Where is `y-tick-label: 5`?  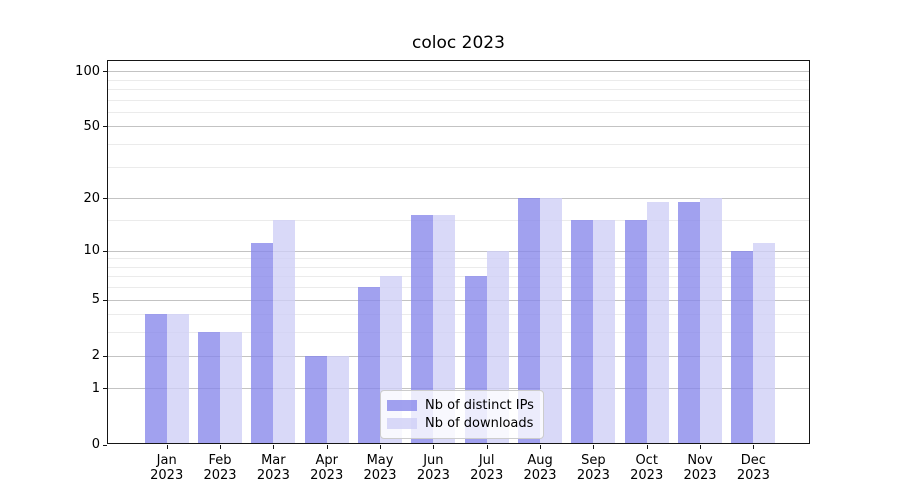 y-tick-label: 5 is located at coordinates (95, 300).